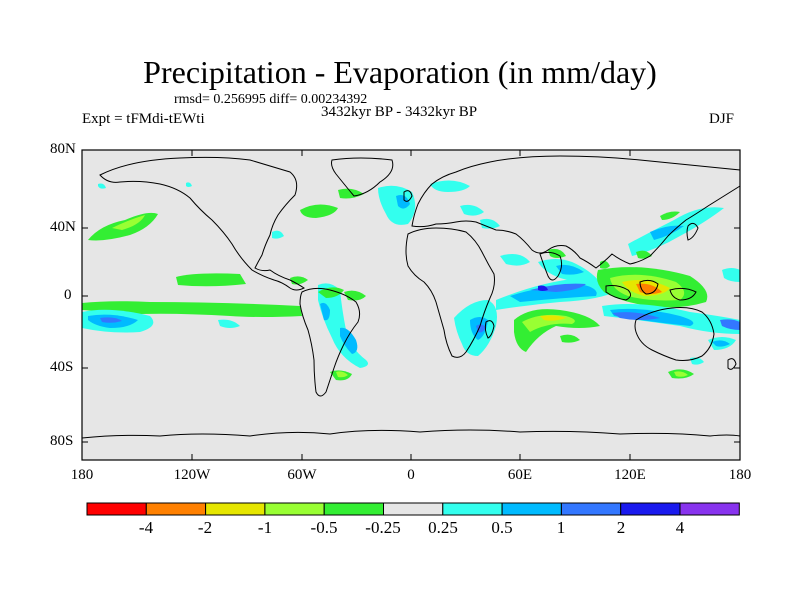 This screenshot has width=800, height=600. I want to click on plot-title: Precipitation - Evaporation (in mm/day), so click(400, 72).